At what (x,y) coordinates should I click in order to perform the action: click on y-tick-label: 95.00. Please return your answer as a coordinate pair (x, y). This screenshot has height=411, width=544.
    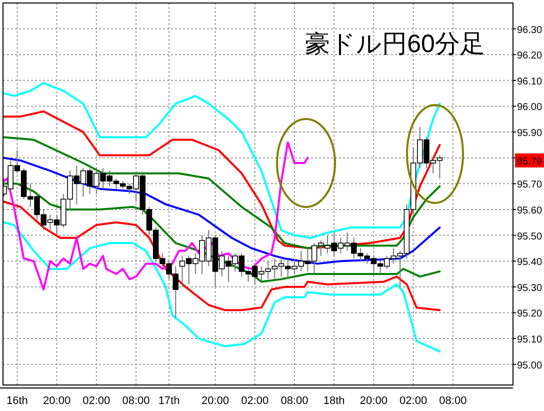
    Looking at the image, I should click on (529, 366).